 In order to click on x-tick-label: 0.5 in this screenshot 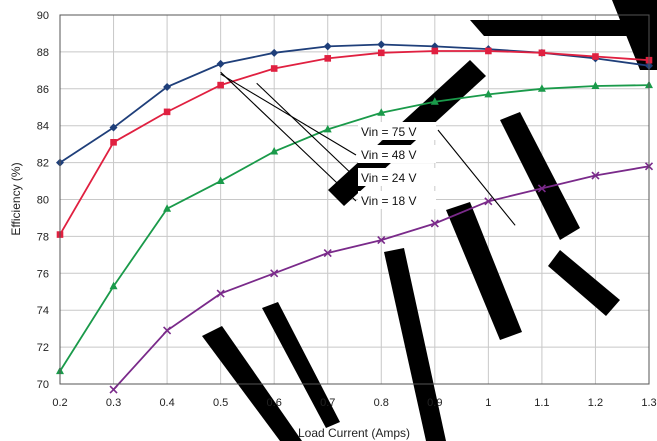, I will do `click(220, 403)`.